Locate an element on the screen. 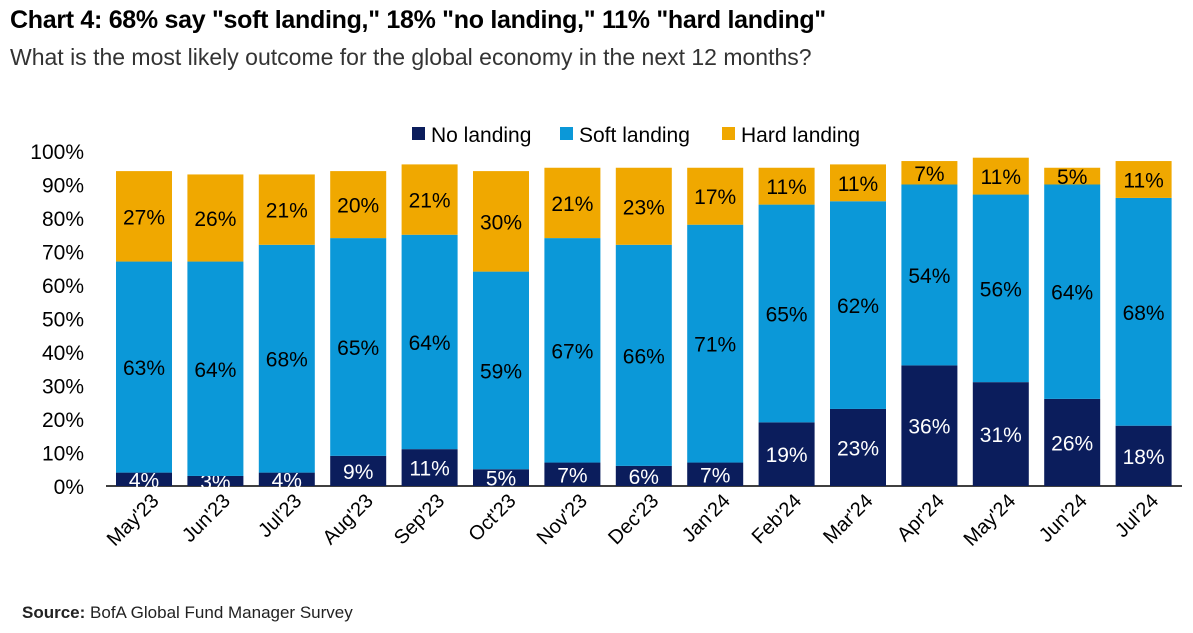  data-label: 67% is located at coordinates (572, 351).